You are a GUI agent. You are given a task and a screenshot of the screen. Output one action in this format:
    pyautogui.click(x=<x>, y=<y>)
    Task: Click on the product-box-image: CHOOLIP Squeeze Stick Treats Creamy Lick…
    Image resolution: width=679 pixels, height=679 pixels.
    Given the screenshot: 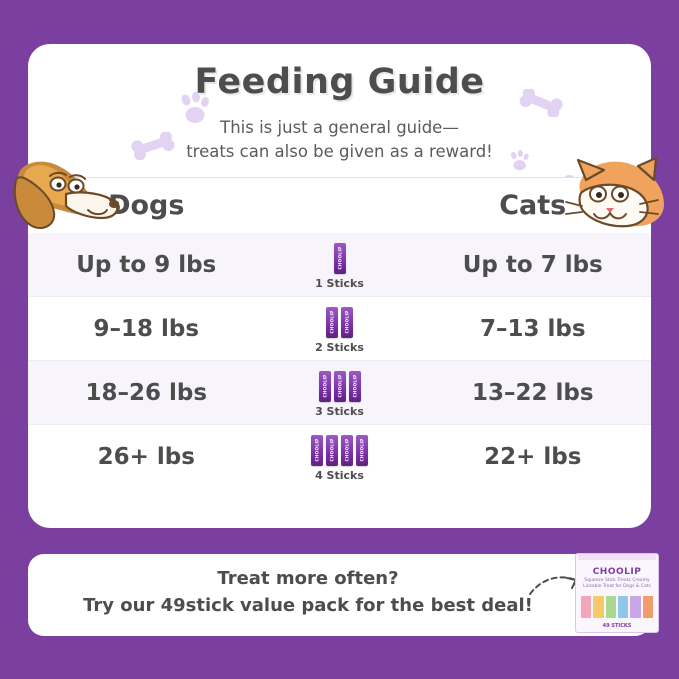 What is the action you would take?
    pyautogui.click(x=617, y=594)
    